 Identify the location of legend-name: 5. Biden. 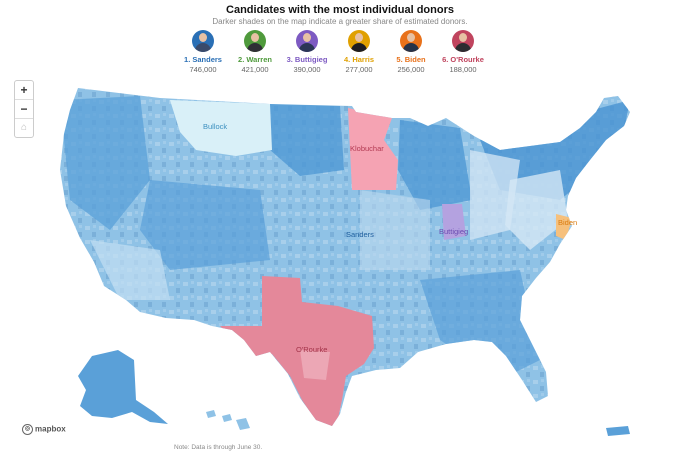
(411, 59).